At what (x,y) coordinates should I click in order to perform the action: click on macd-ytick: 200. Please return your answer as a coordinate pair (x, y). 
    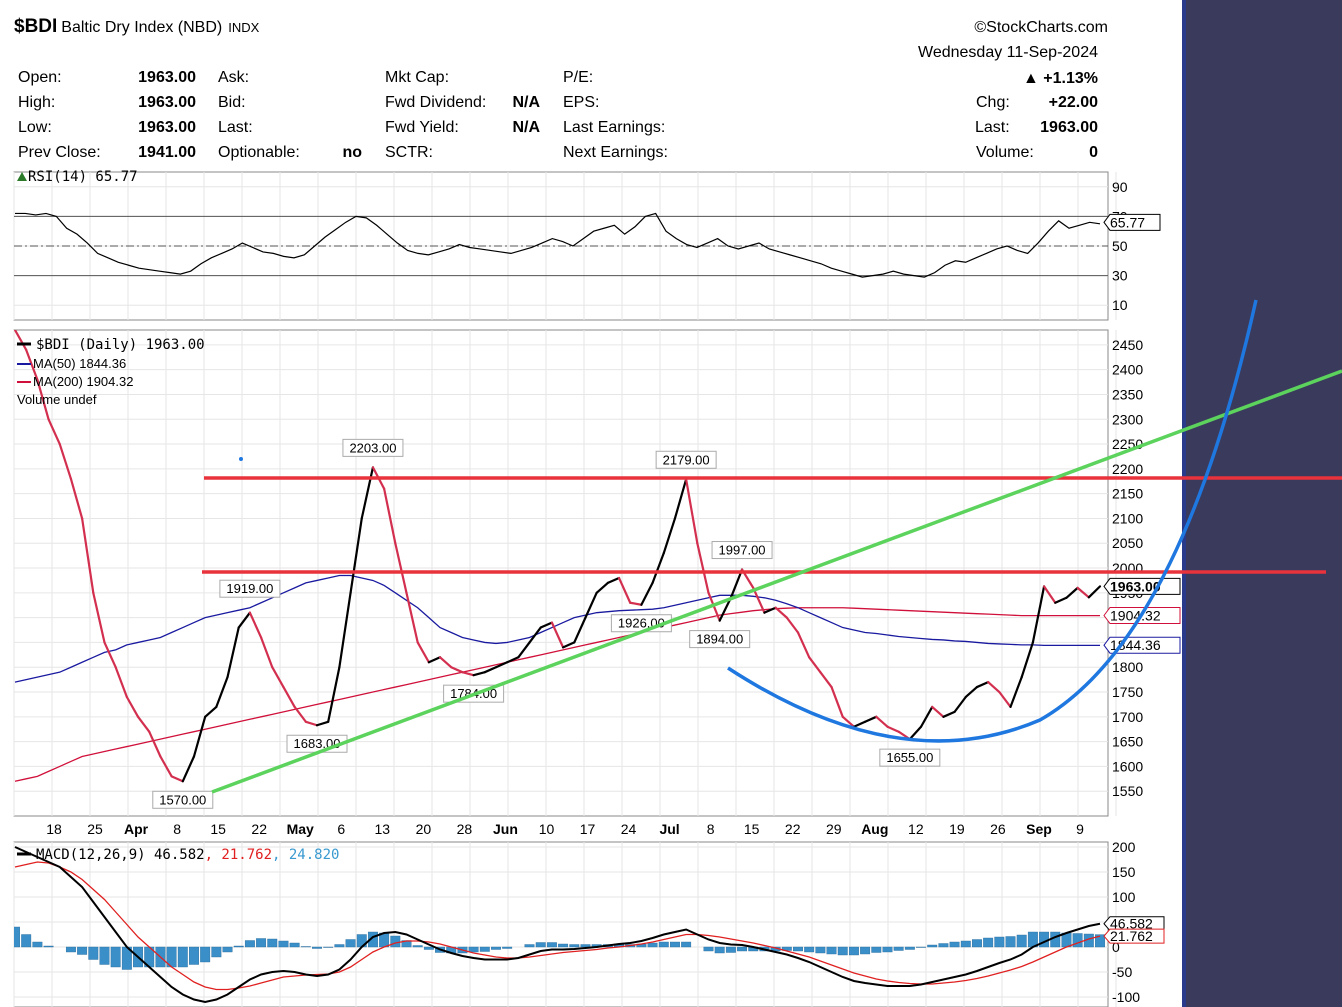
    Looking at the image, I should click on (1124, 847).